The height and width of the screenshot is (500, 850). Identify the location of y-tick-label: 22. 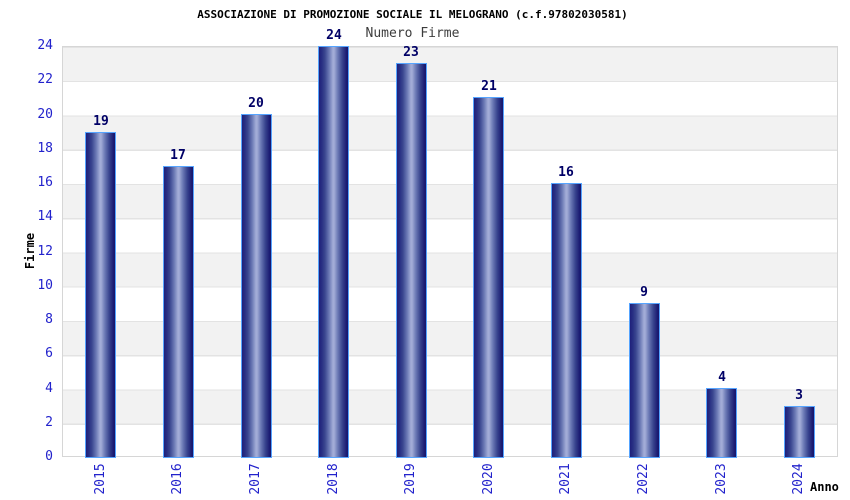
(45, 80).